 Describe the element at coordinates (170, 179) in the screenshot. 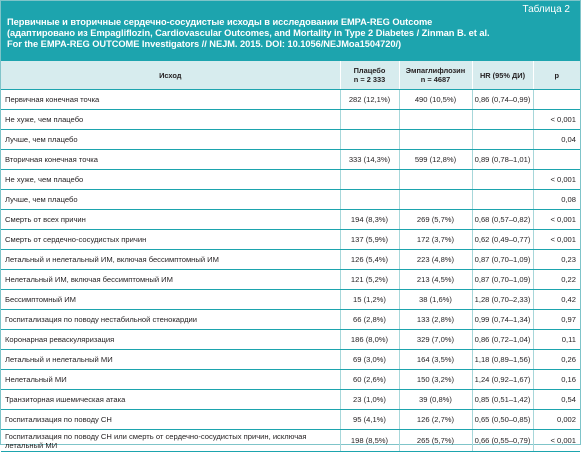

I see `cell-outcome: Не хуже, чем плацебо` at that location.